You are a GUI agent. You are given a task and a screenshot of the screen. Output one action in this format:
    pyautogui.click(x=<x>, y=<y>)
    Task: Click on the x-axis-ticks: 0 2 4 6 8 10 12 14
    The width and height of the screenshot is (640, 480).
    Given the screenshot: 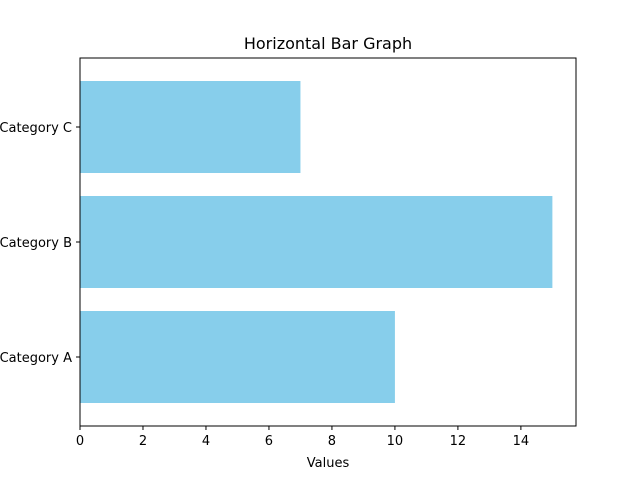 What is the action you would take?
    pyautogui.click(x=302, y=437)
    